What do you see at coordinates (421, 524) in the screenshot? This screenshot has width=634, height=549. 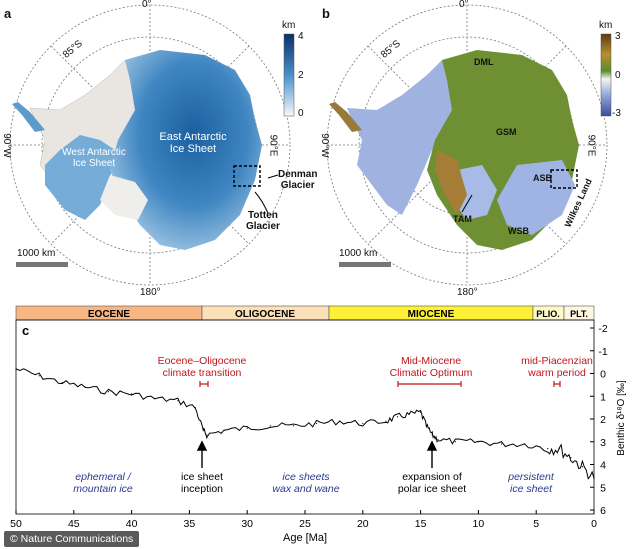 I see `x-tick-label: 15` at bounding box center [421, 524].